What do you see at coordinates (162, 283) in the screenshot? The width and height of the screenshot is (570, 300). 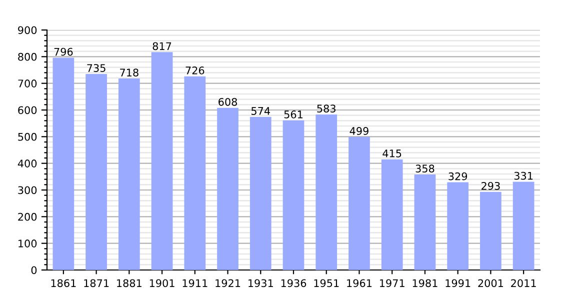 I see `x-tick-label: 1901` at bounding box center [162, 283].